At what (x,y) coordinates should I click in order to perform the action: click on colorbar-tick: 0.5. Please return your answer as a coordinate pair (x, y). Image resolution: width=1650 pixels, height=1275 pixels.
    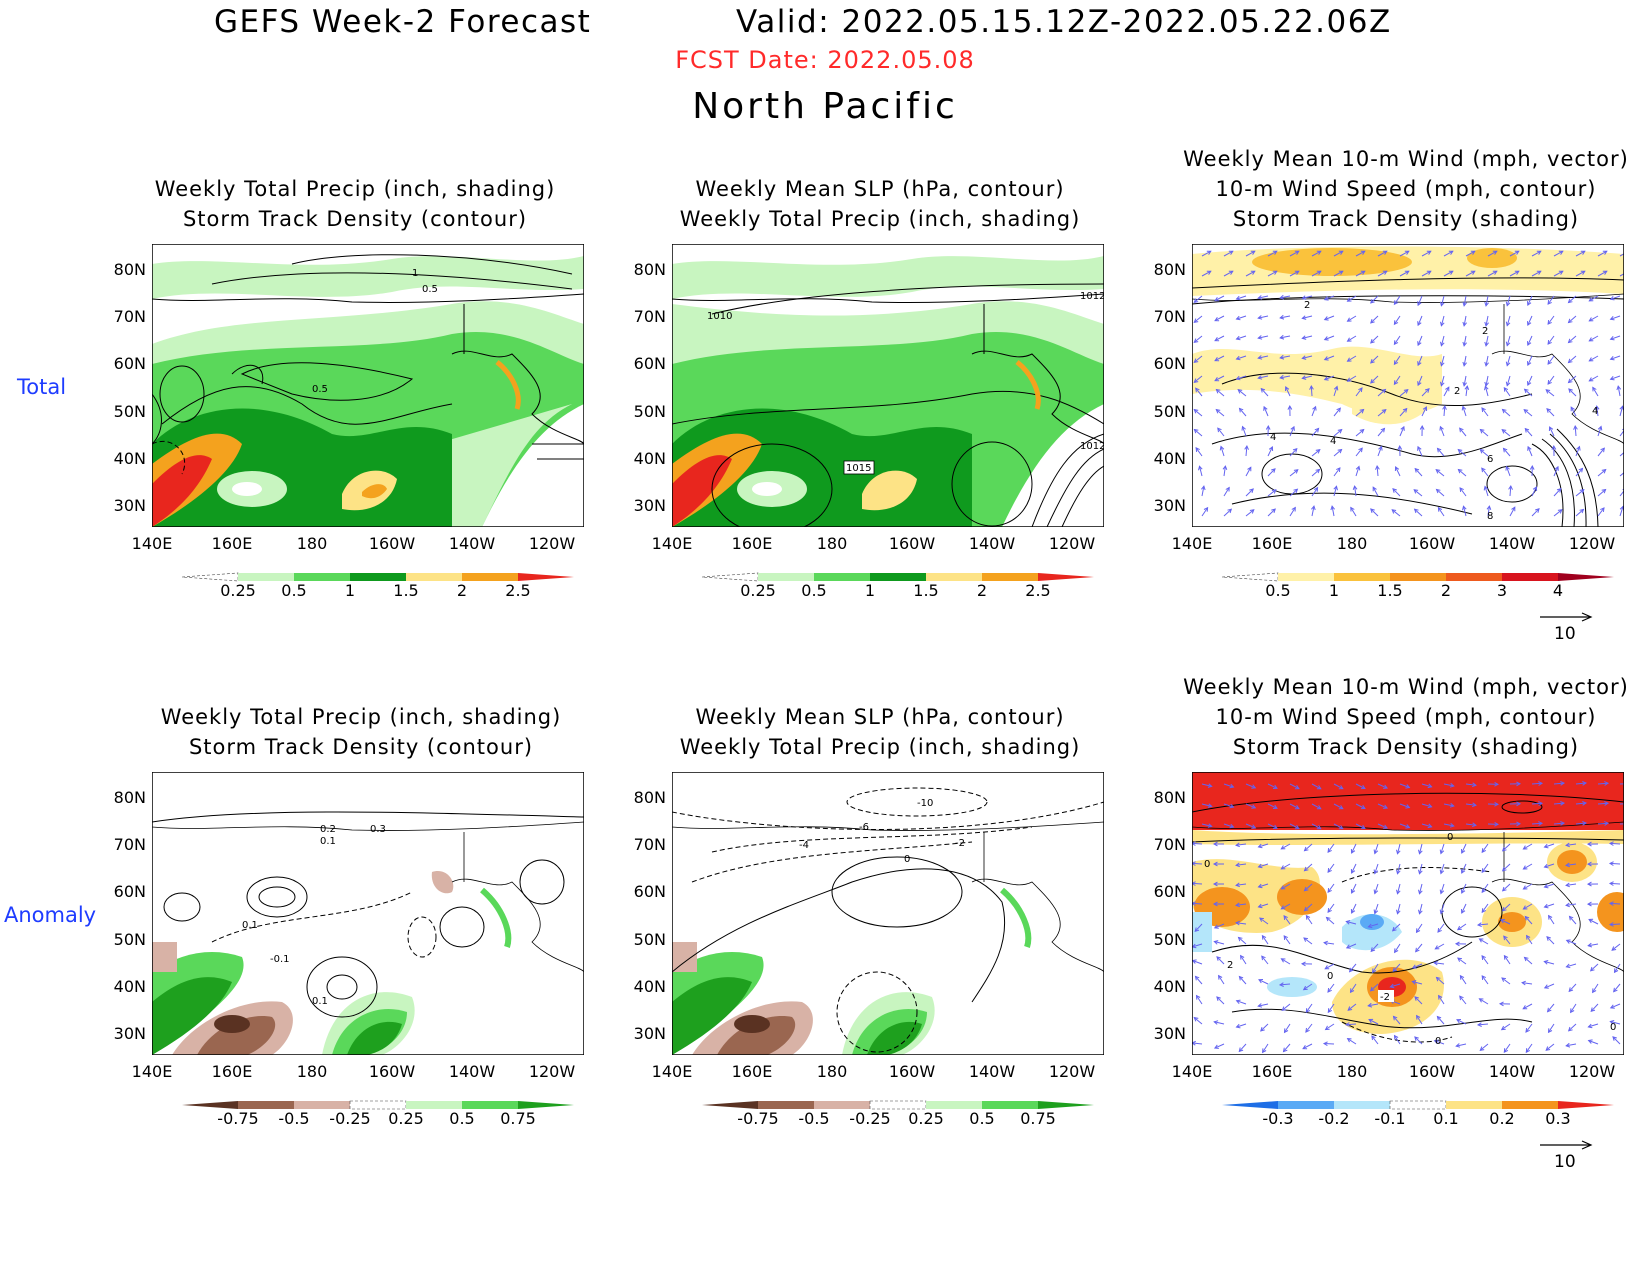
    Looking at the image, I should click on (294, 590).